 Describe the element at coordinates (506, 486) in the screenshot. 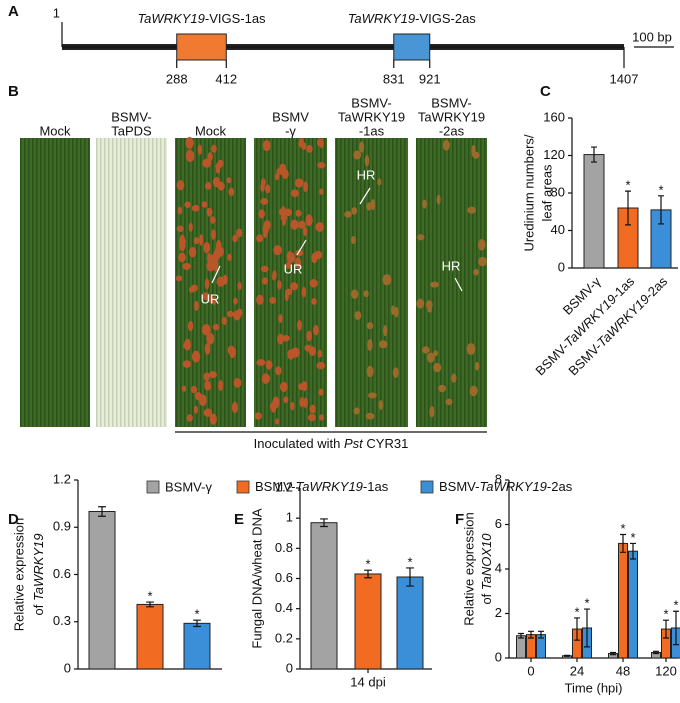

I see `legend-label: BSMV-TaWRKY19-2as` at that location.